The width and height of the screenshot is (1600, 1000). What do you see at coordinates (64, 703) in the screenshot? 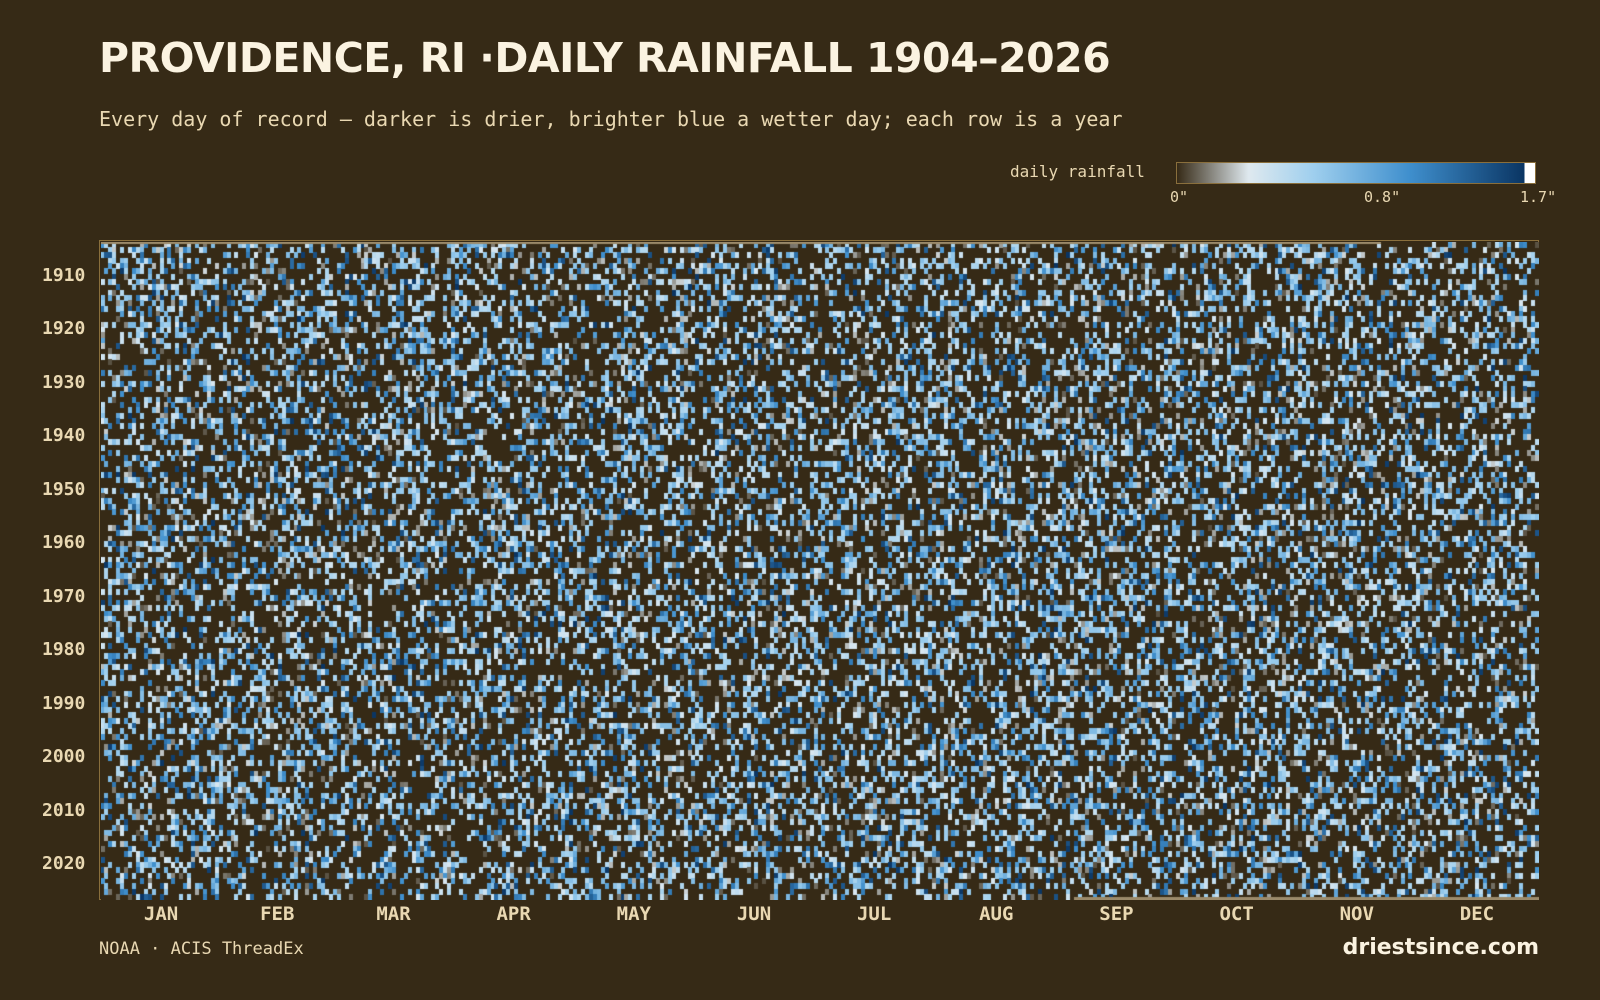
I see `y-tick-label: 1990` at bounding box center [64, 703].